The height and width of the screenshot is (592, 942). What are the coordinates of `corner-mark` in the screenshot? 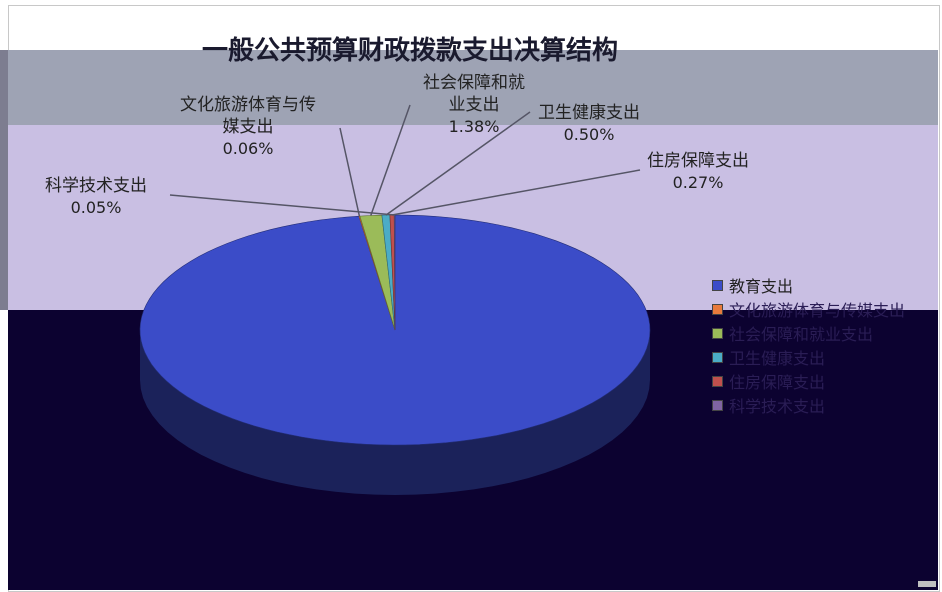 It's located at (927, 584).